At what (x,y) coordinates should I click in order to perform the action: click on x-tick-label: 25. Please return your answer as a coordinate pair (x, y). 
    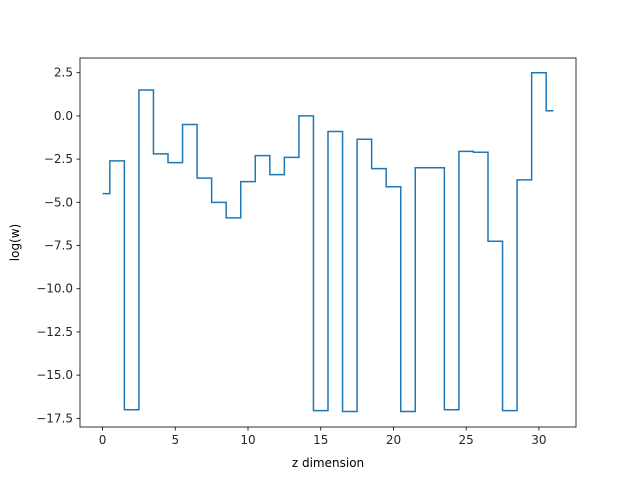
    Looking at the image, I should click on (466, 440).